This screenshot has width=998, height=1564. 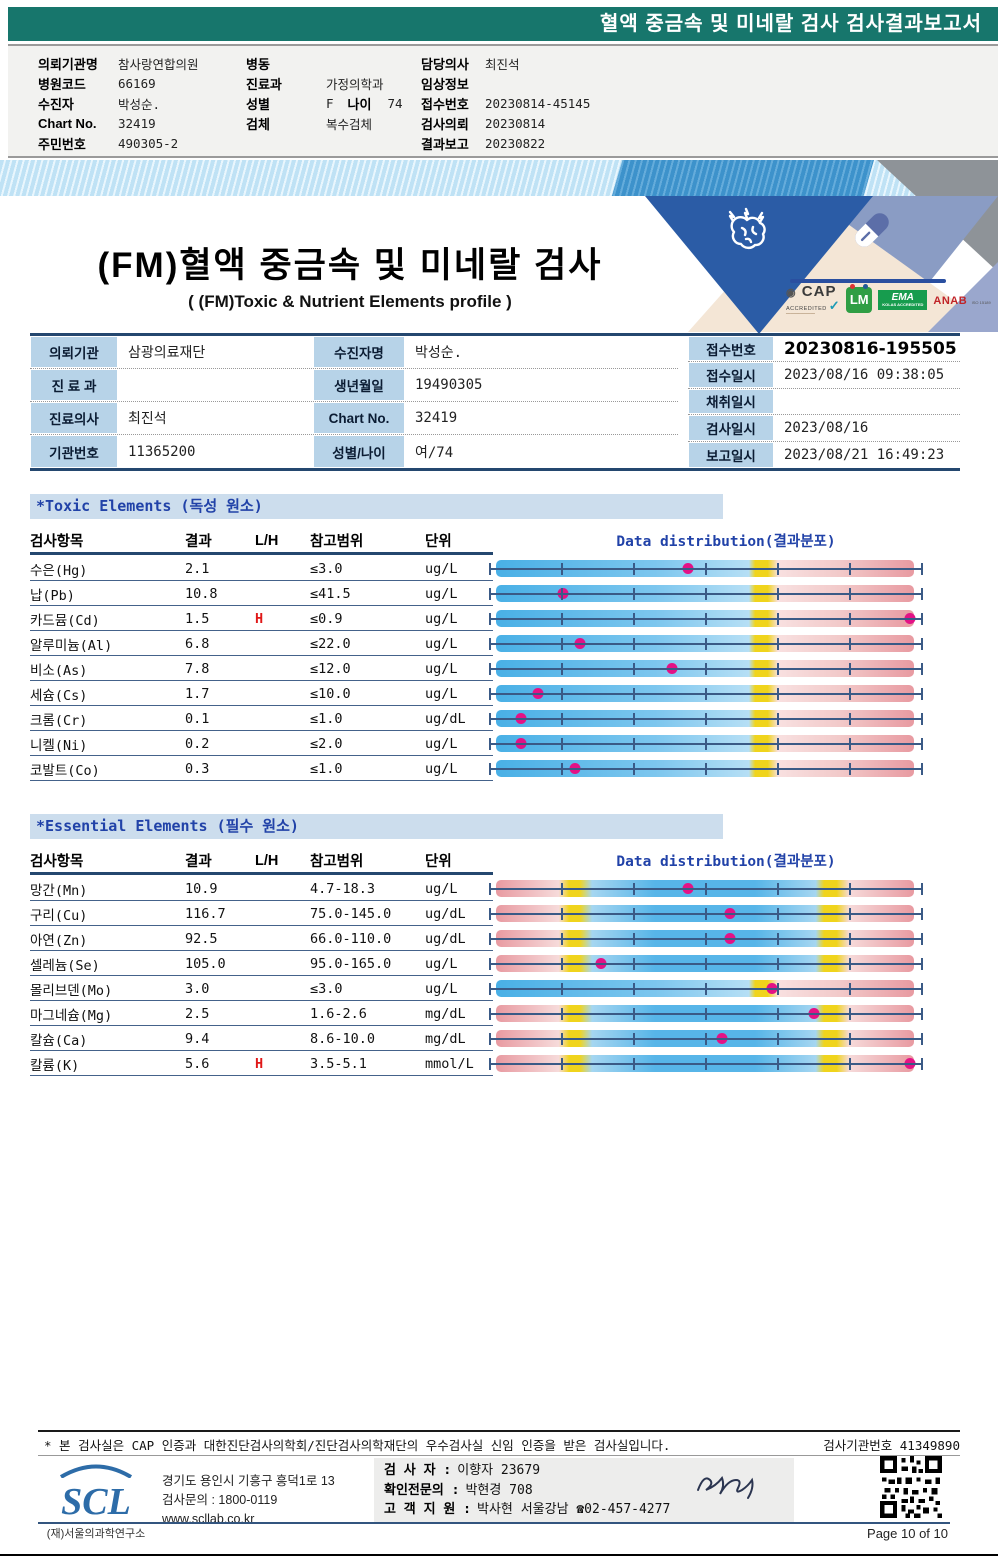 I want to click on test-name: 카드뮴(Cd), so click(x=65, y=620).